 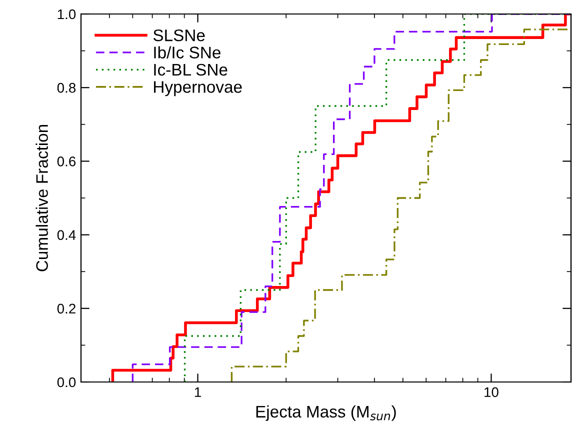 I want to click on legend-label: Ib/Ic SNe, so click(x=187, y=52).